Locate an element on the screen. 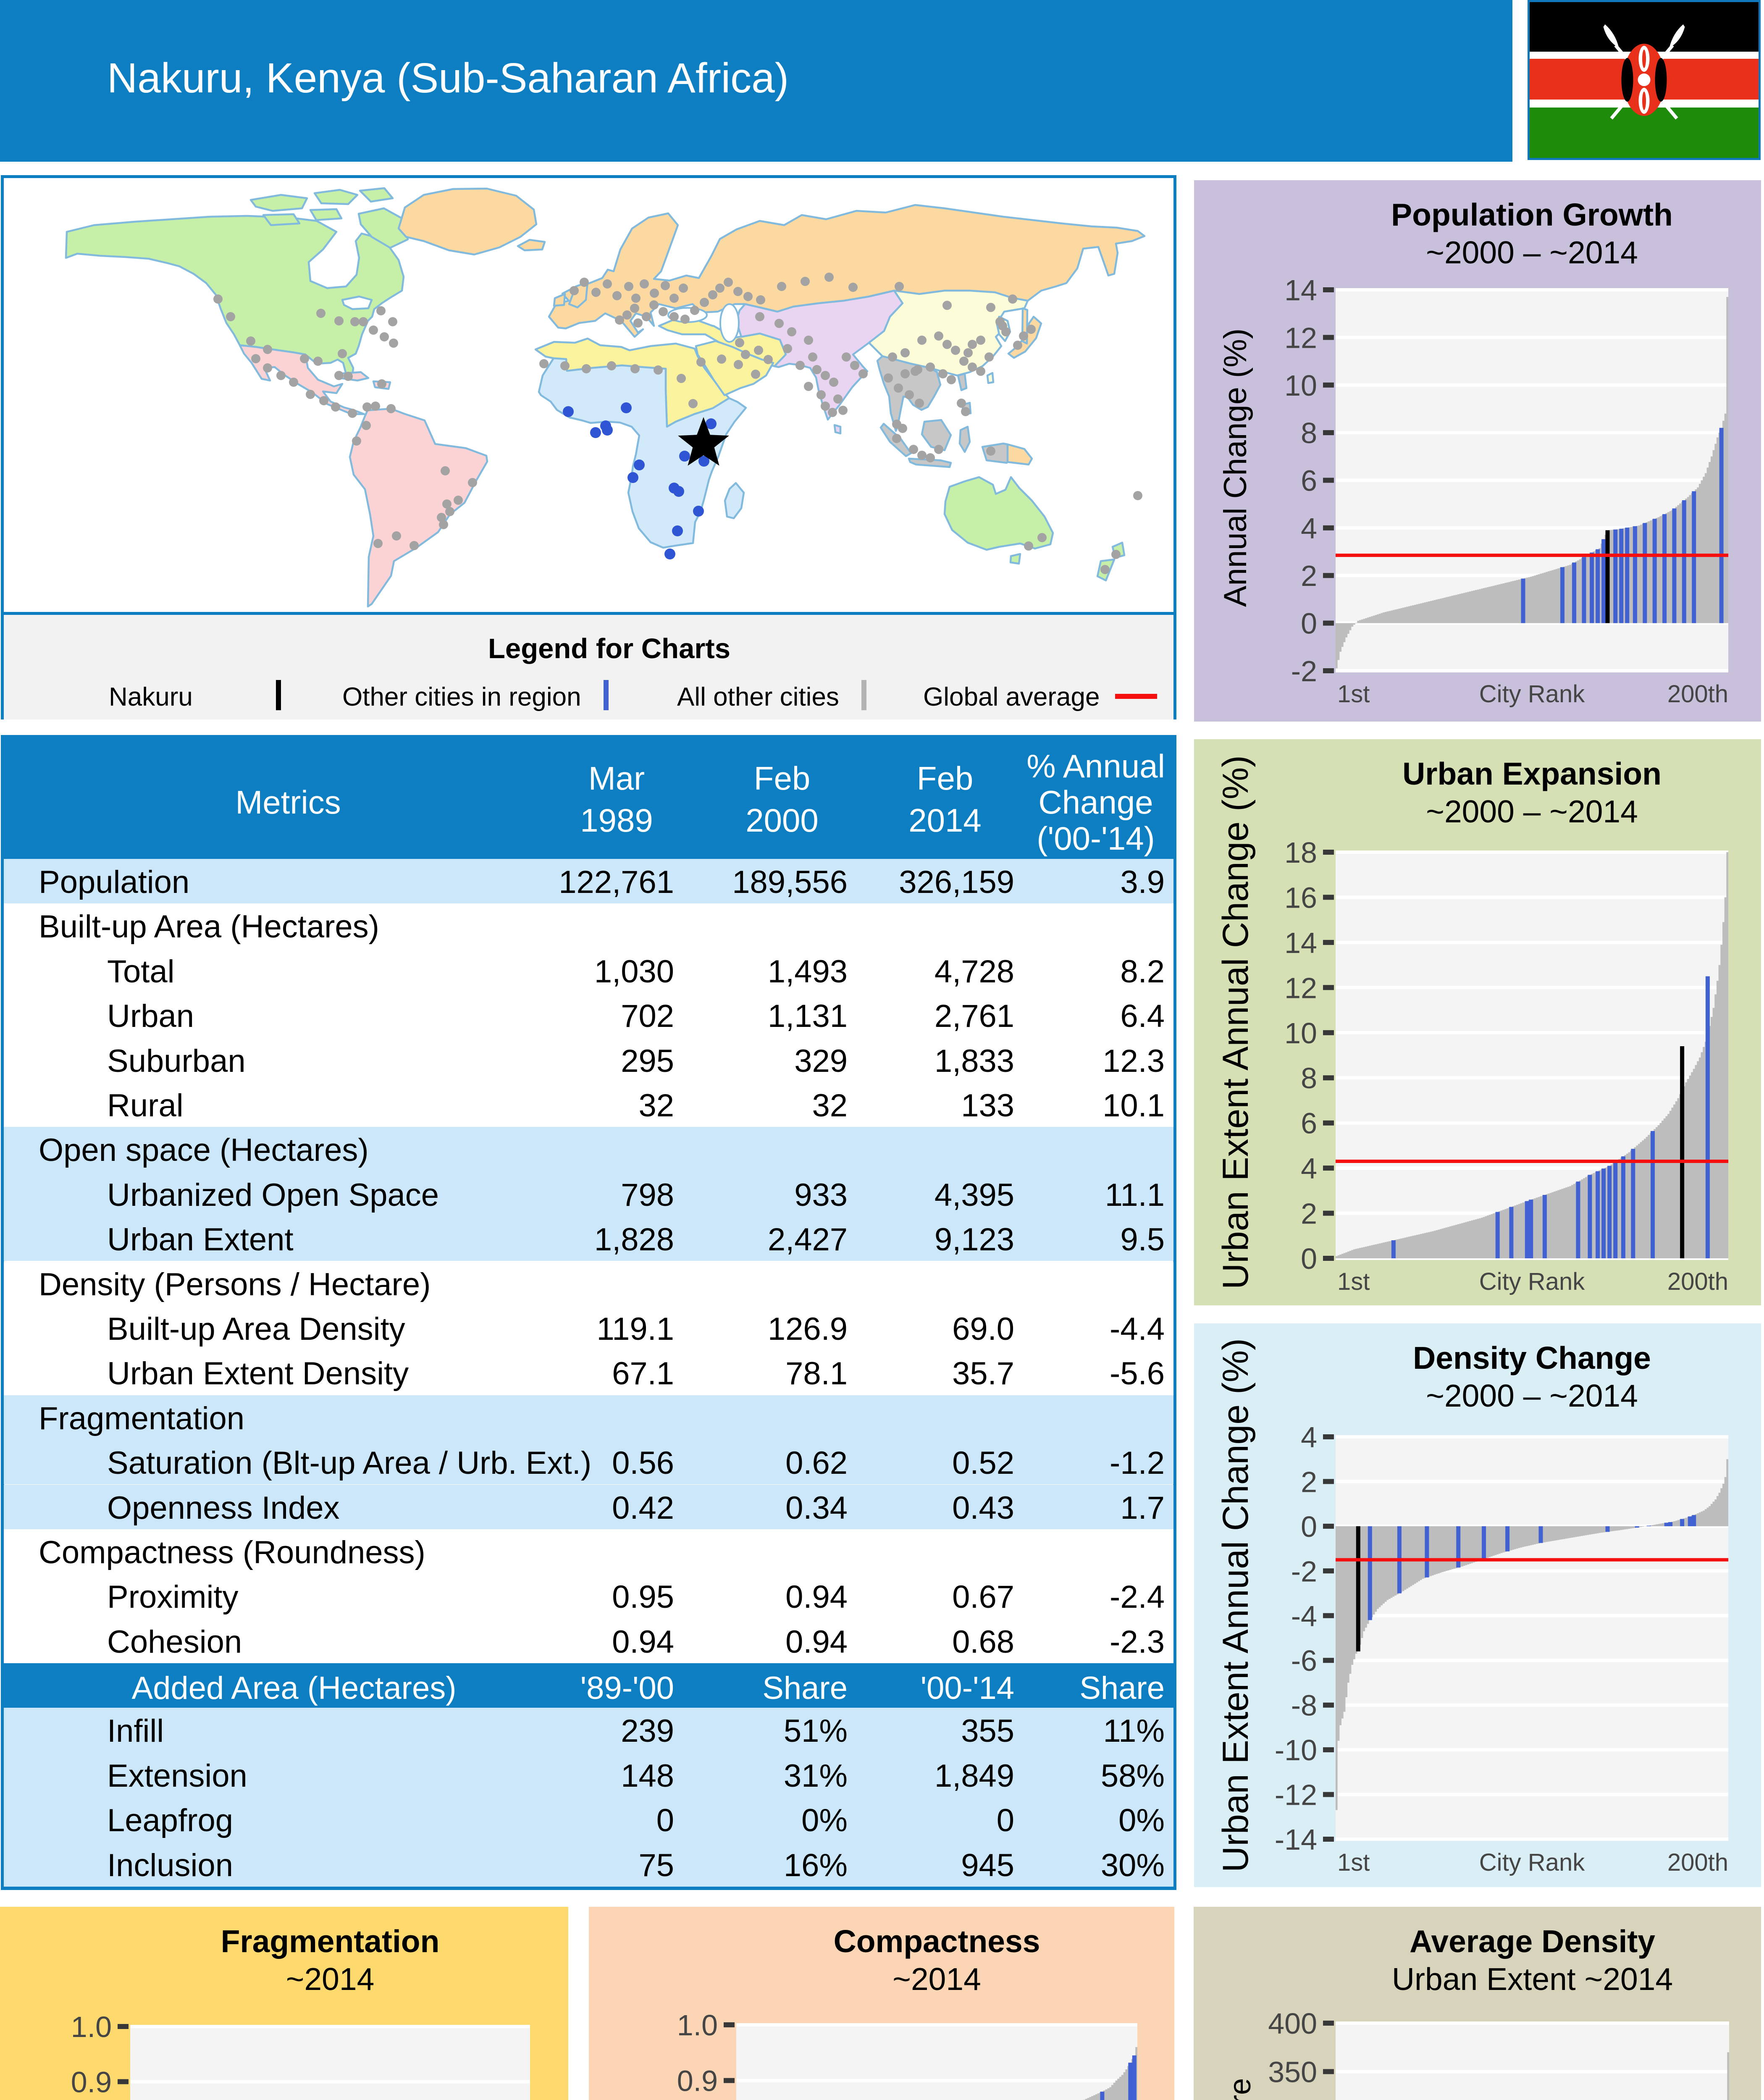  svg-text: -14 is located at coordinates (1296, 1839).